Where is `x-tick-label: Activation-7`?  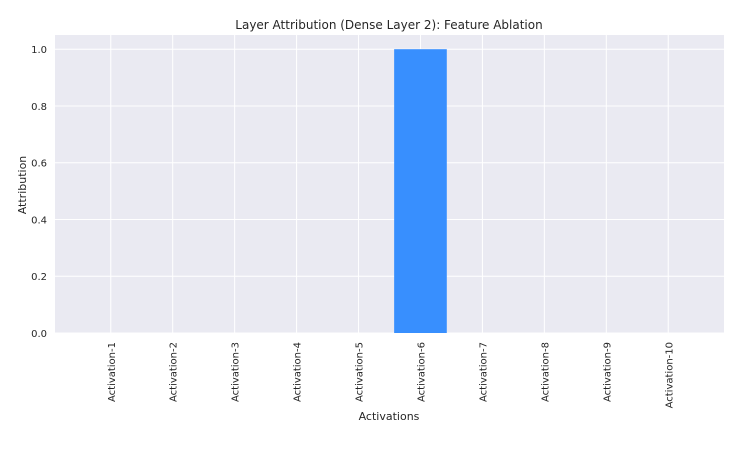 x-tick-label: Activation-7 is located at coordinates (483, 372).